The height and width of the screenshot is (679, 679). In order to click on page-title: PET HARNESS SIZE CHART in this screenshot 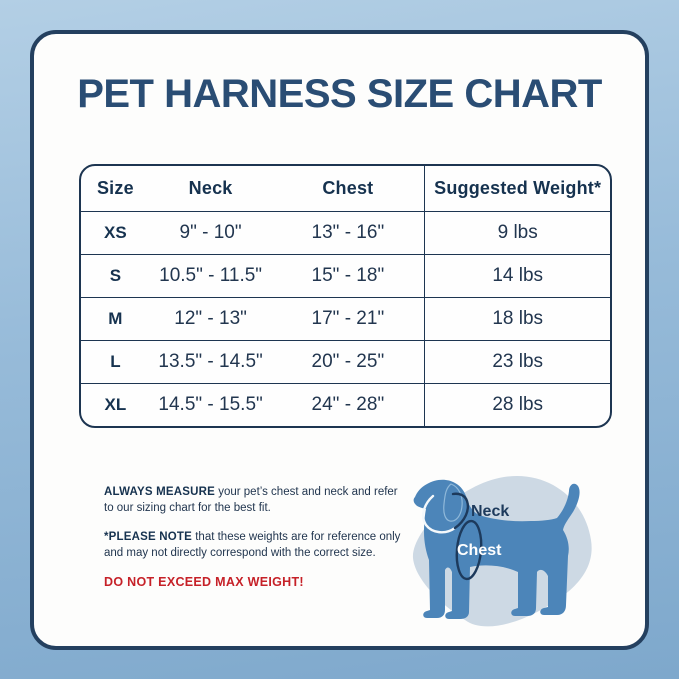, I will do `click(339, 94)`.